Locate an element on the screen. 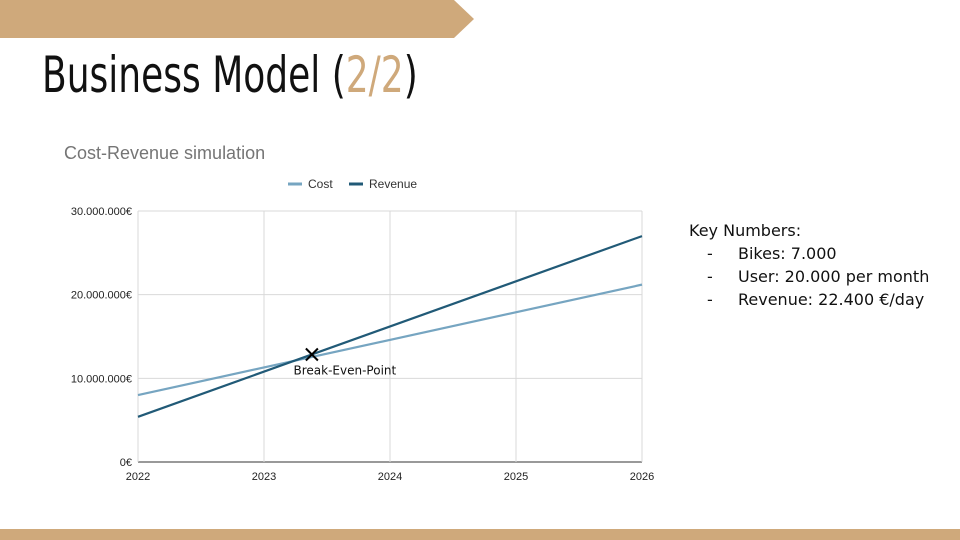 The height and width of the screenshot is (540, 960). title-highlight: 2/2 is located at coordinates (374, 75).